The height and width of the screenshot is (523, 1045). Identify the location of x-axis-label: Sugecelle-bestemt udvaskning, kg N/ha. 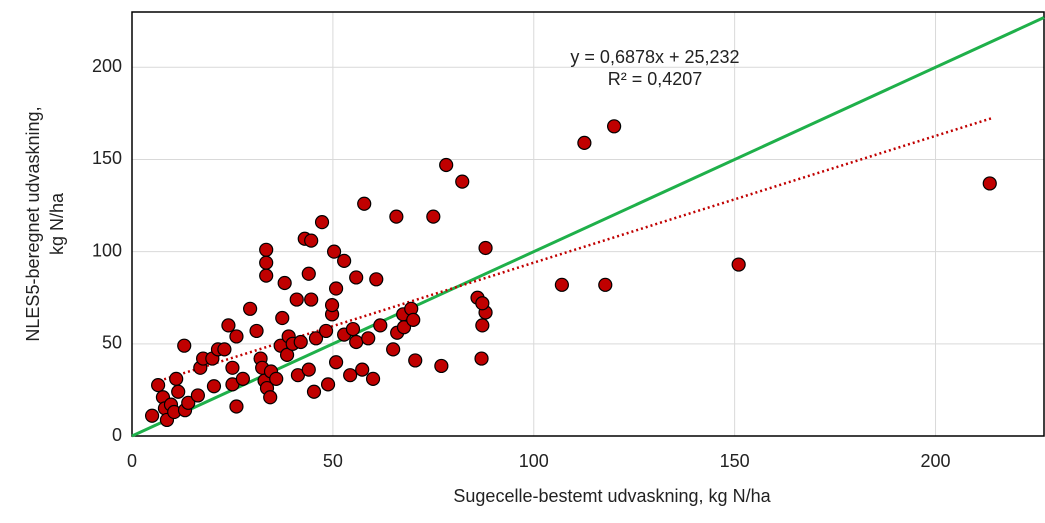
(612, 496).